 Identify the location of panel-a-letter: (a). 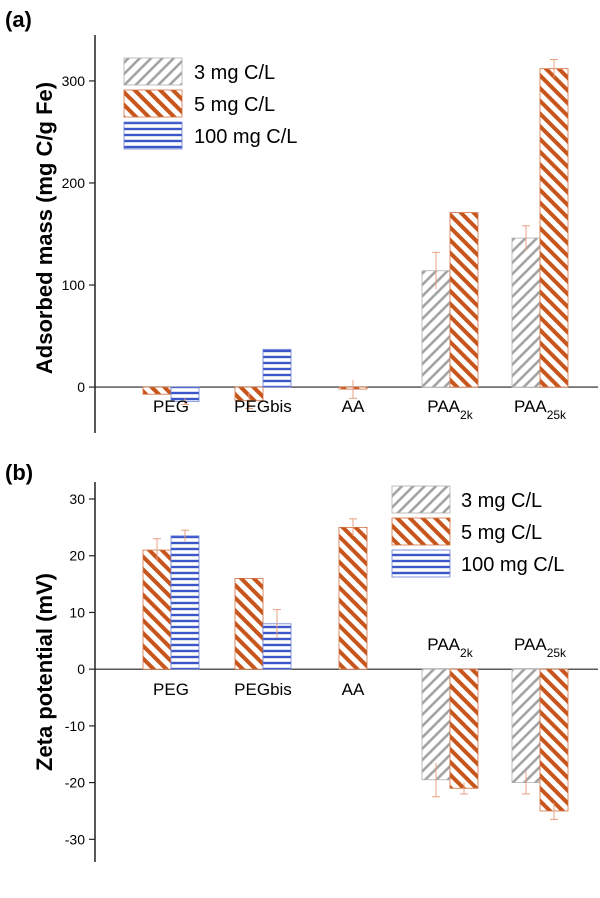
(18, 19).